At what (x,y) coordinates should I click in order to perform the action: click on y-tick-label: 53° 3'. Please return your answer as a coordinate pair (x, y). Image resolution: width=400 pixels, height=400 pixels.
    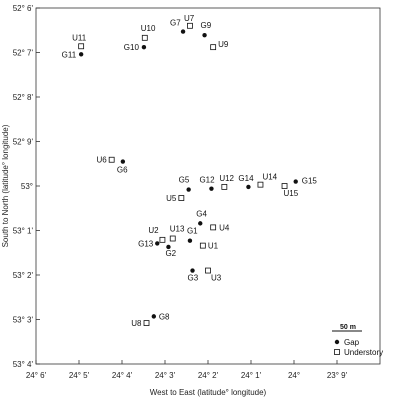
    Looking at the image, I should click on (23, 320).